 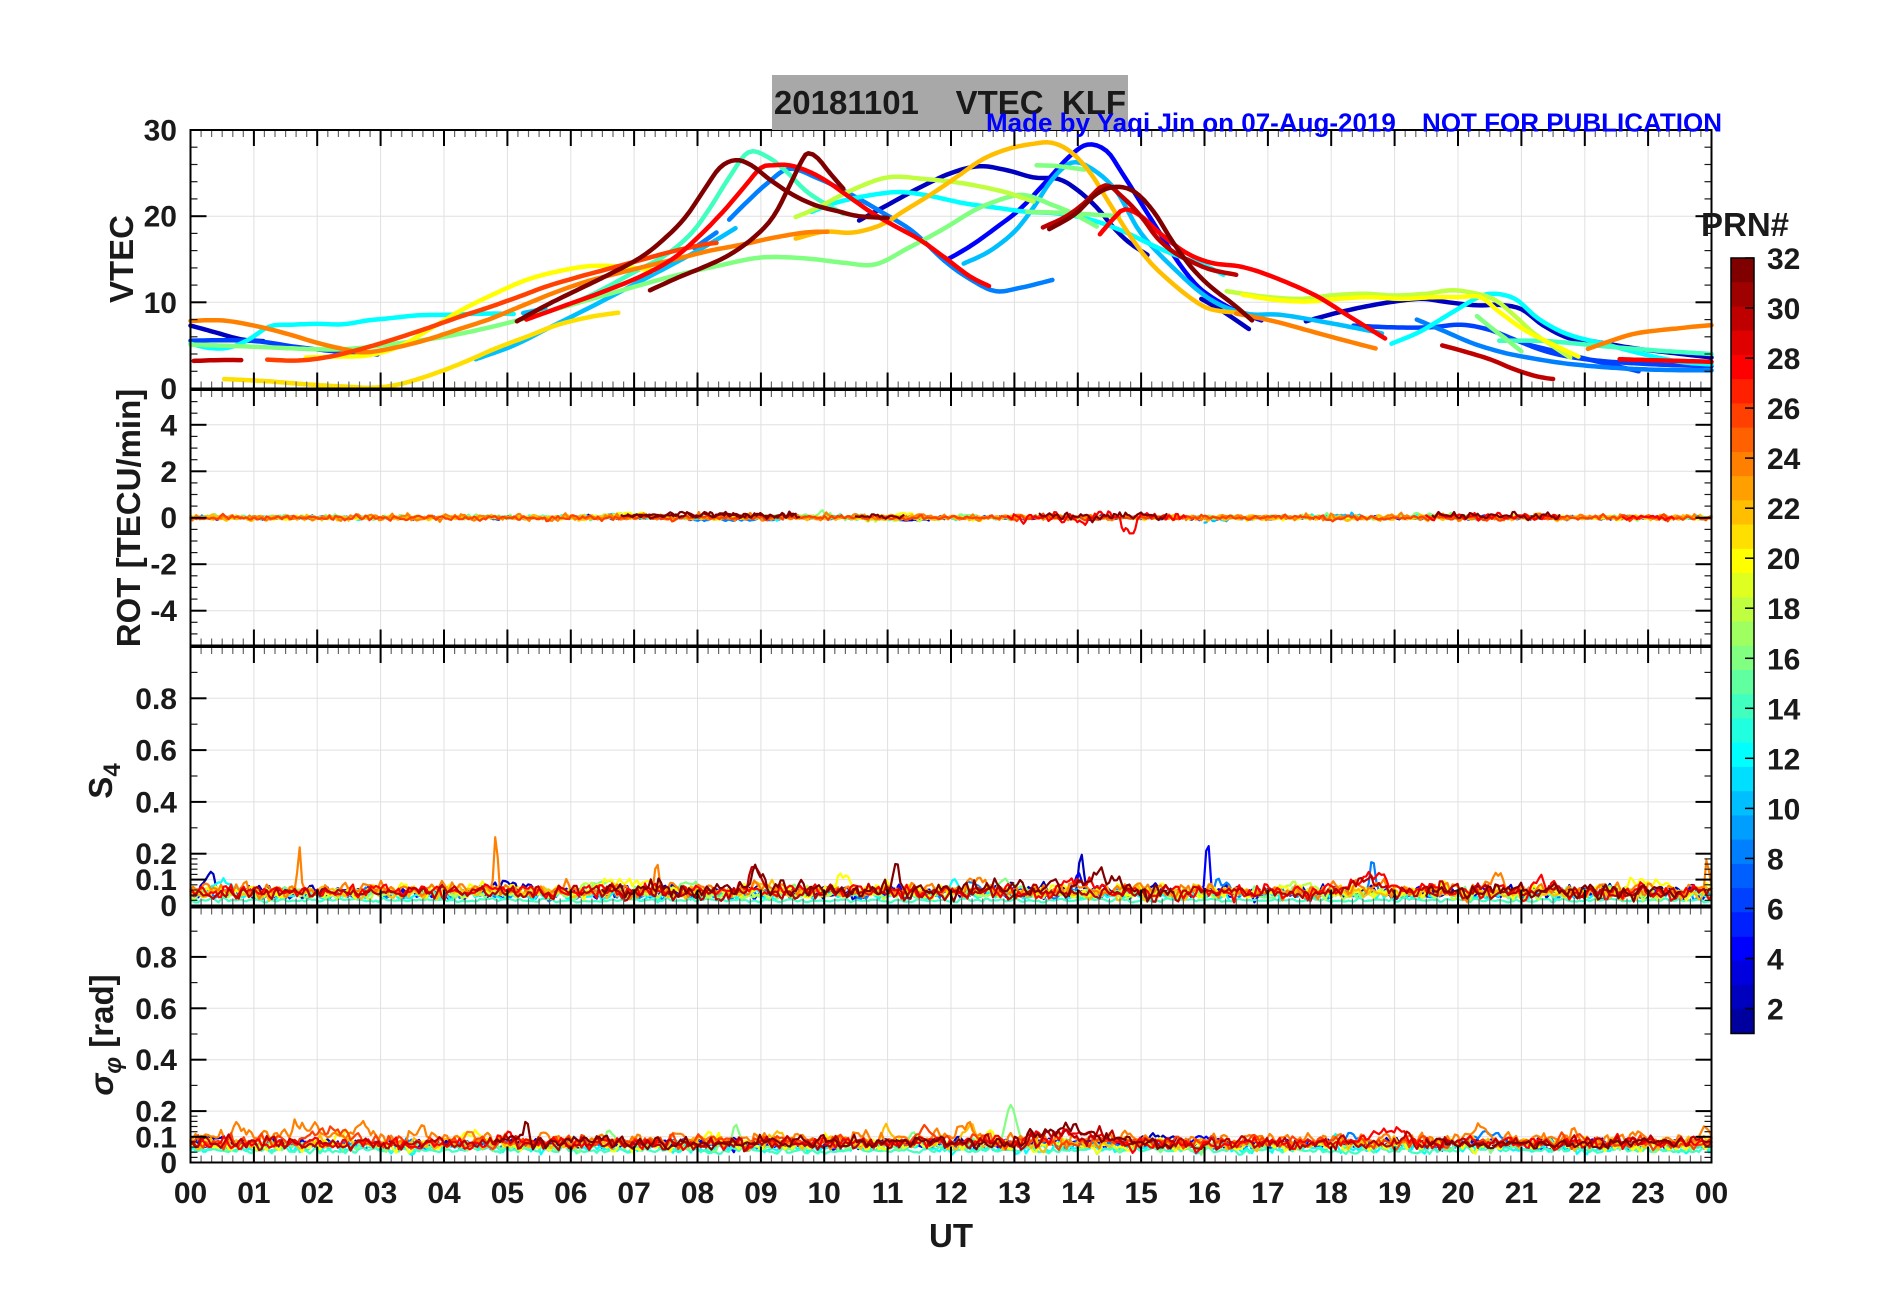 What do you see at coordinates (1647, 1193) in the screenshot?
I see `svg-text: 23` at bounding box center [1647, 1193].